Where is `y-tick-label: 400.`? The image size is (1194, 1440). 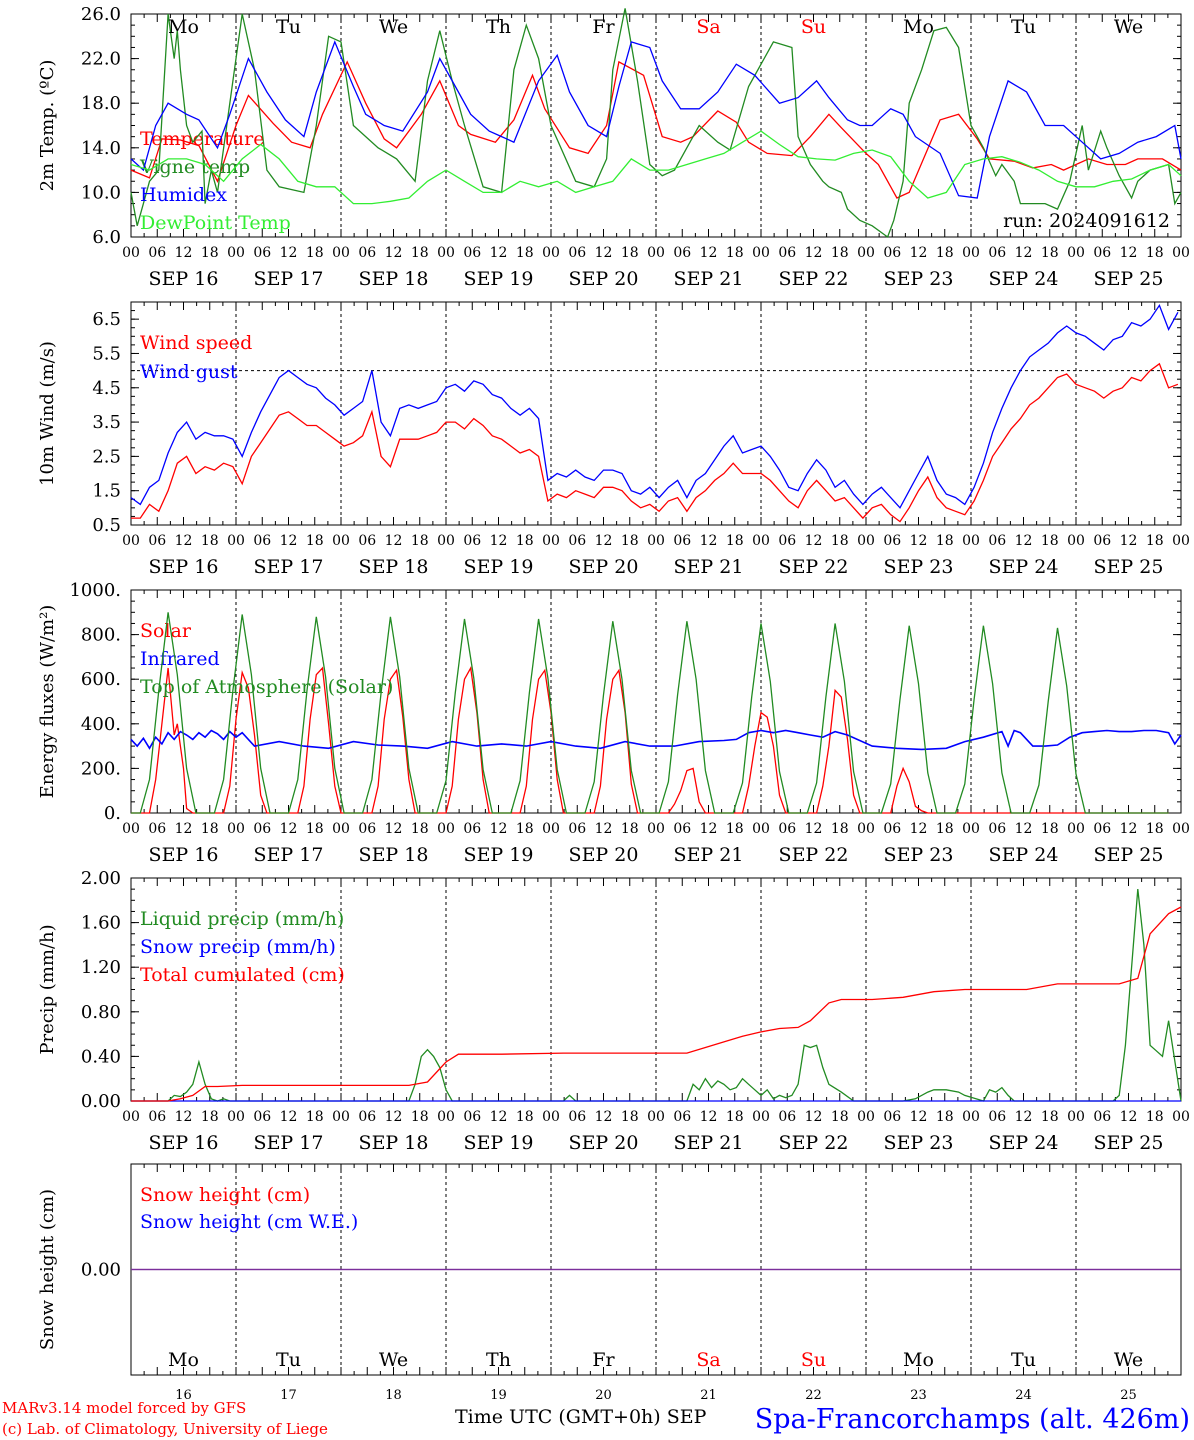
y-tick-label: 400. is located at coordinates (101, 724).